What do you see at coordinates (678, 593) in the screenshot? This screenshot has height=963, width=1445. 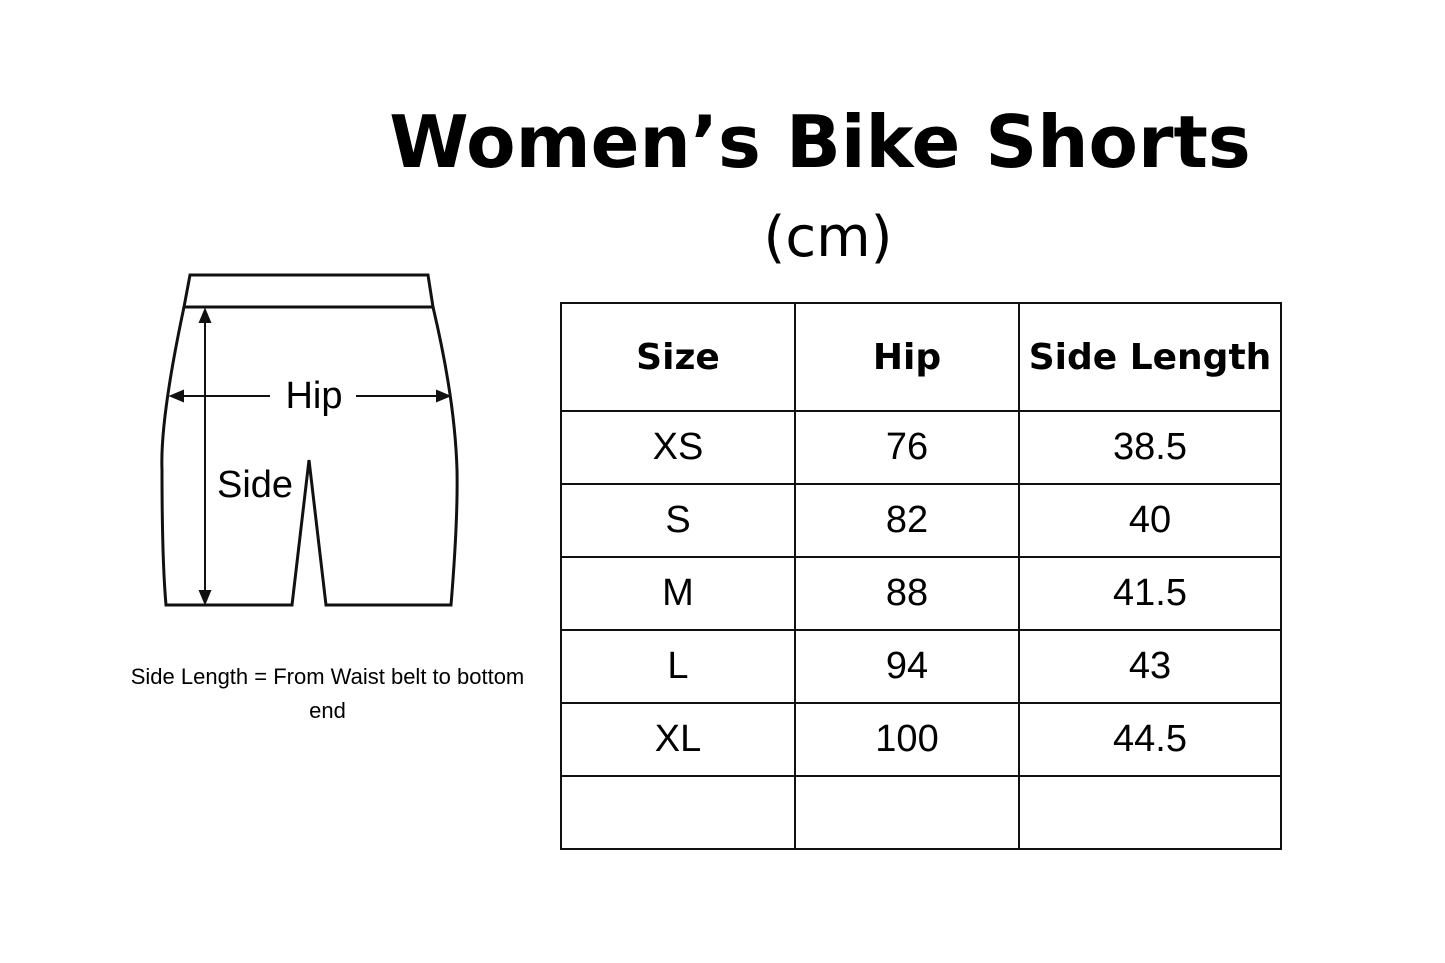 I see `cell-size: M` at bounding box center [678, 593].